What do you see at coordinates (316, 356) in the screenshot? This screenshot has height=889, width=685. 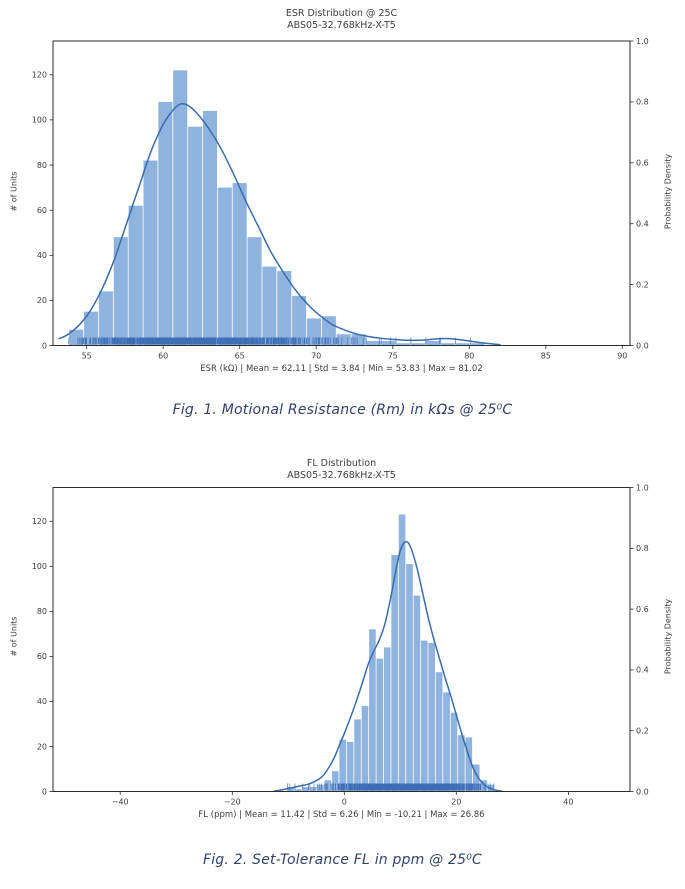 I see `svg-text: 70` at bounding box center [316, 356].